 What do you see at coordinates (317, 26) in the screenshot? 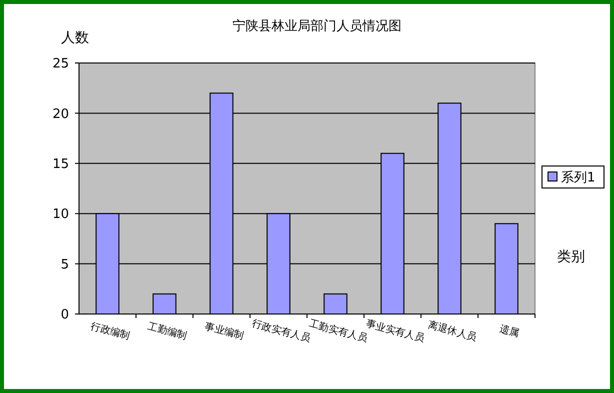
I see `chart-title: 宁陕县林业局部门人员情况图` at bounding box center [317, 26].